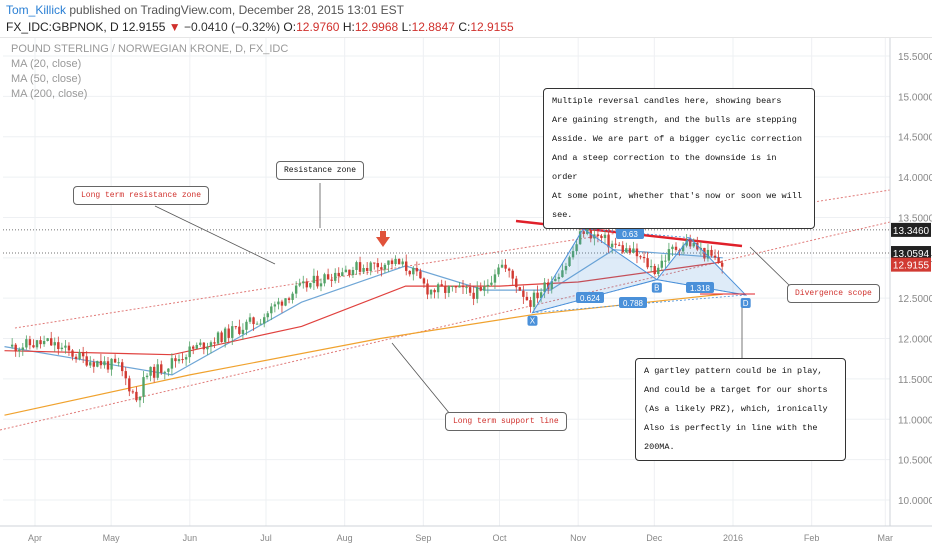  I want to click on price-tick-label: 15.0000, so click(915, 97).